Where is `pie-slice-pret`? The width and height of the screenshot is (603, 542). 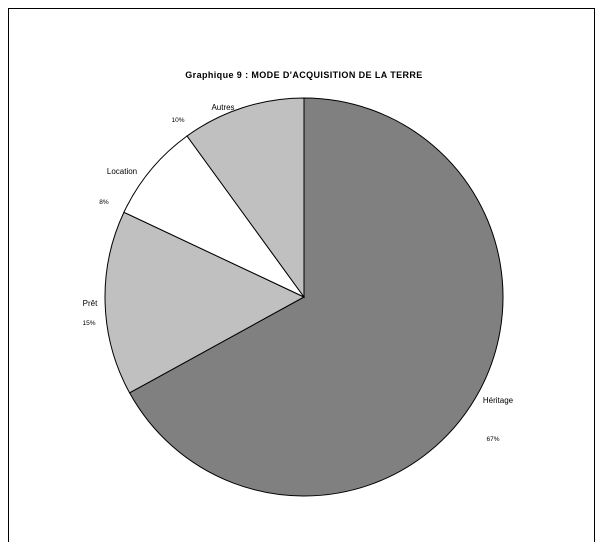
pie-slice-pret is located at coordinates (205, 302).